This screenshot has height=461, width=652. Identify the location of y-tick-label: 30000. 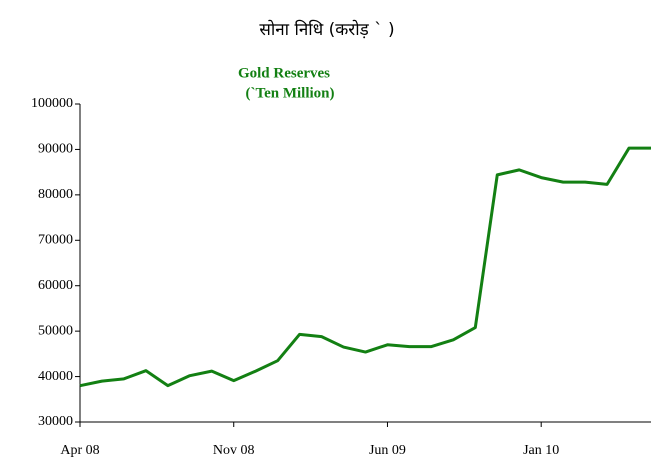
(55, 421).